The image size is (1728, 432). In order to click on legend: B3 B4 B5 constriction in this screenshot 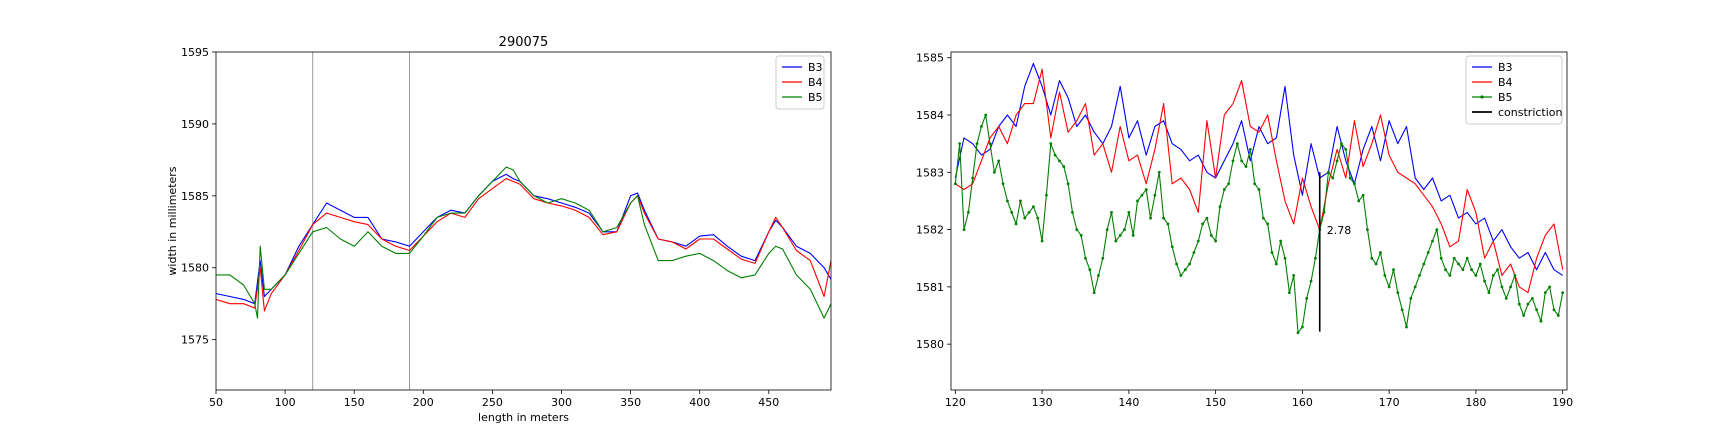, I will do `click(1514, 90)`.